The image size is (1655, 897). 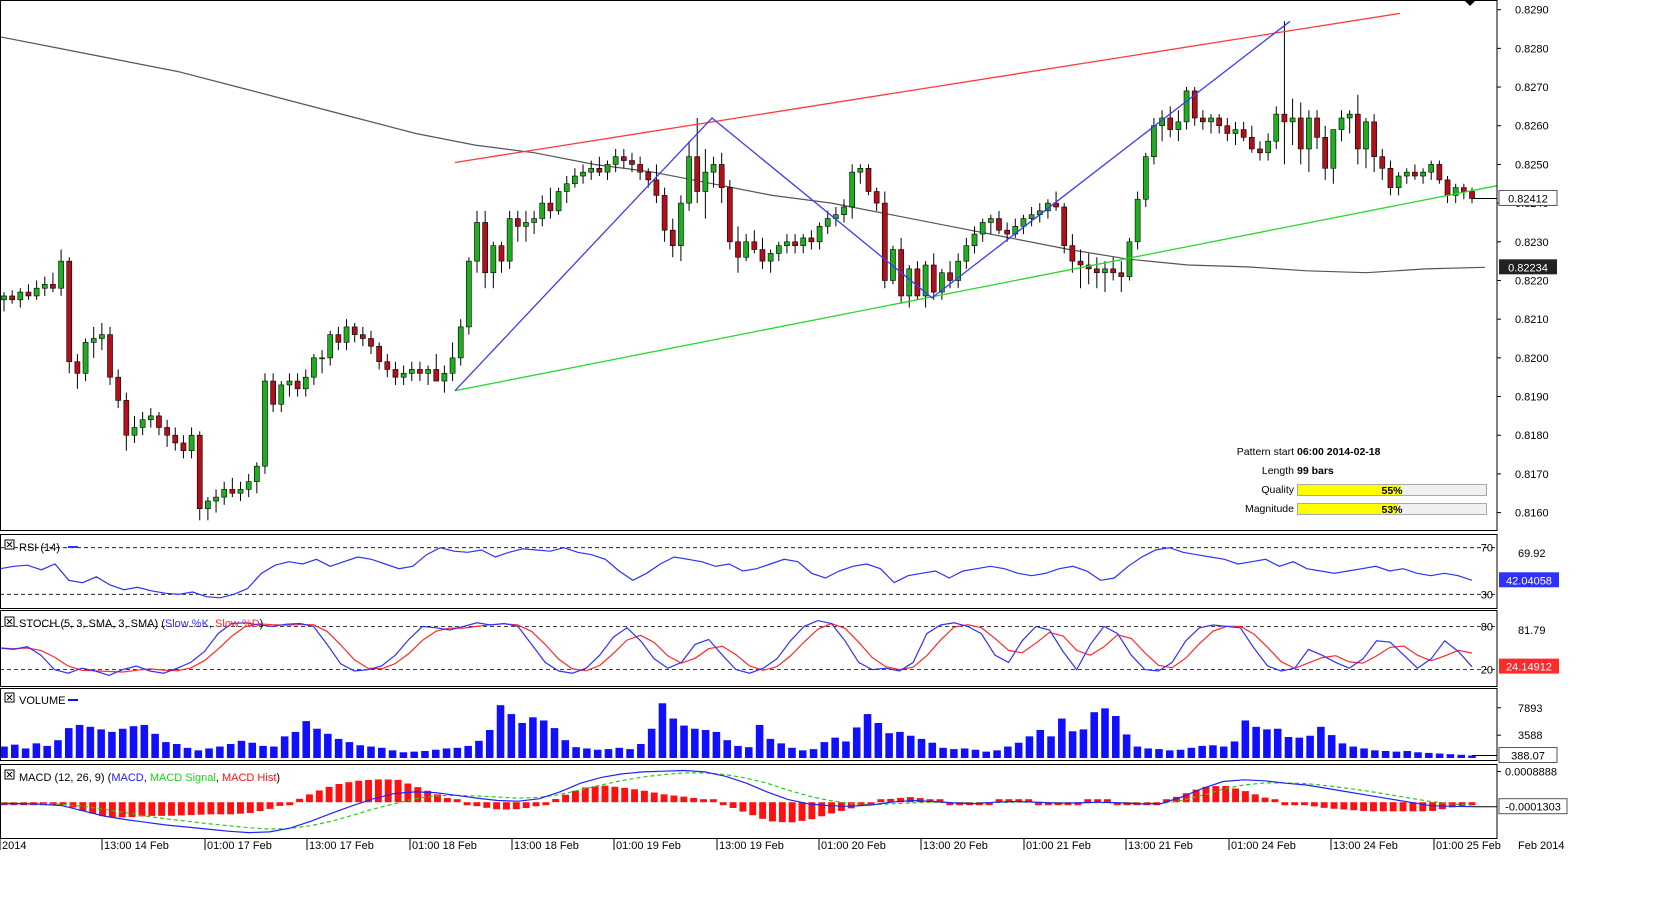 I want to click on rsi-close-icon-cross, so click(x=9, y=544).